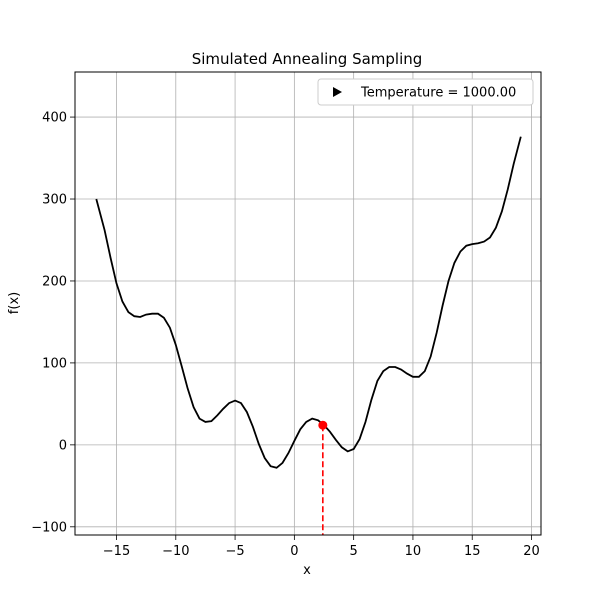 This screenshot has height=600, width=600. What do you see at coordinates (14, 303) in the screenshot?
I see `y-axis-label: f(x)` at bounding box center [14, 303].